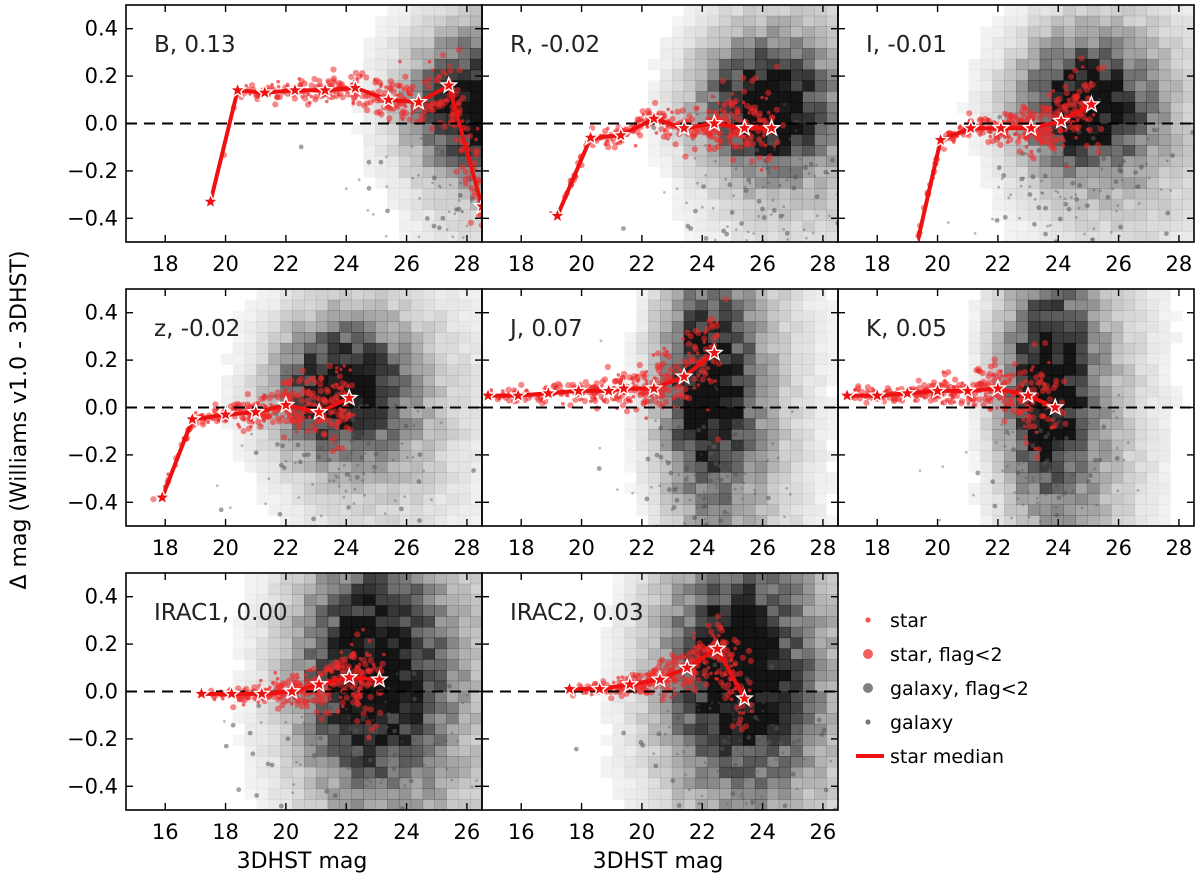  Describe the element at coordinates (555, 45) in the screenshot. I see `panel-title: R, -0.02` at that location.